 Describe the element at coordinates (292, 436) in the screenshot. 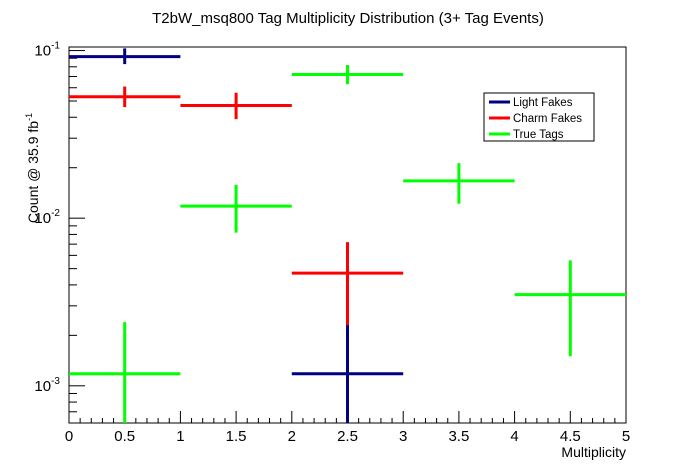

I see `x-tick-label: 2` at that location.